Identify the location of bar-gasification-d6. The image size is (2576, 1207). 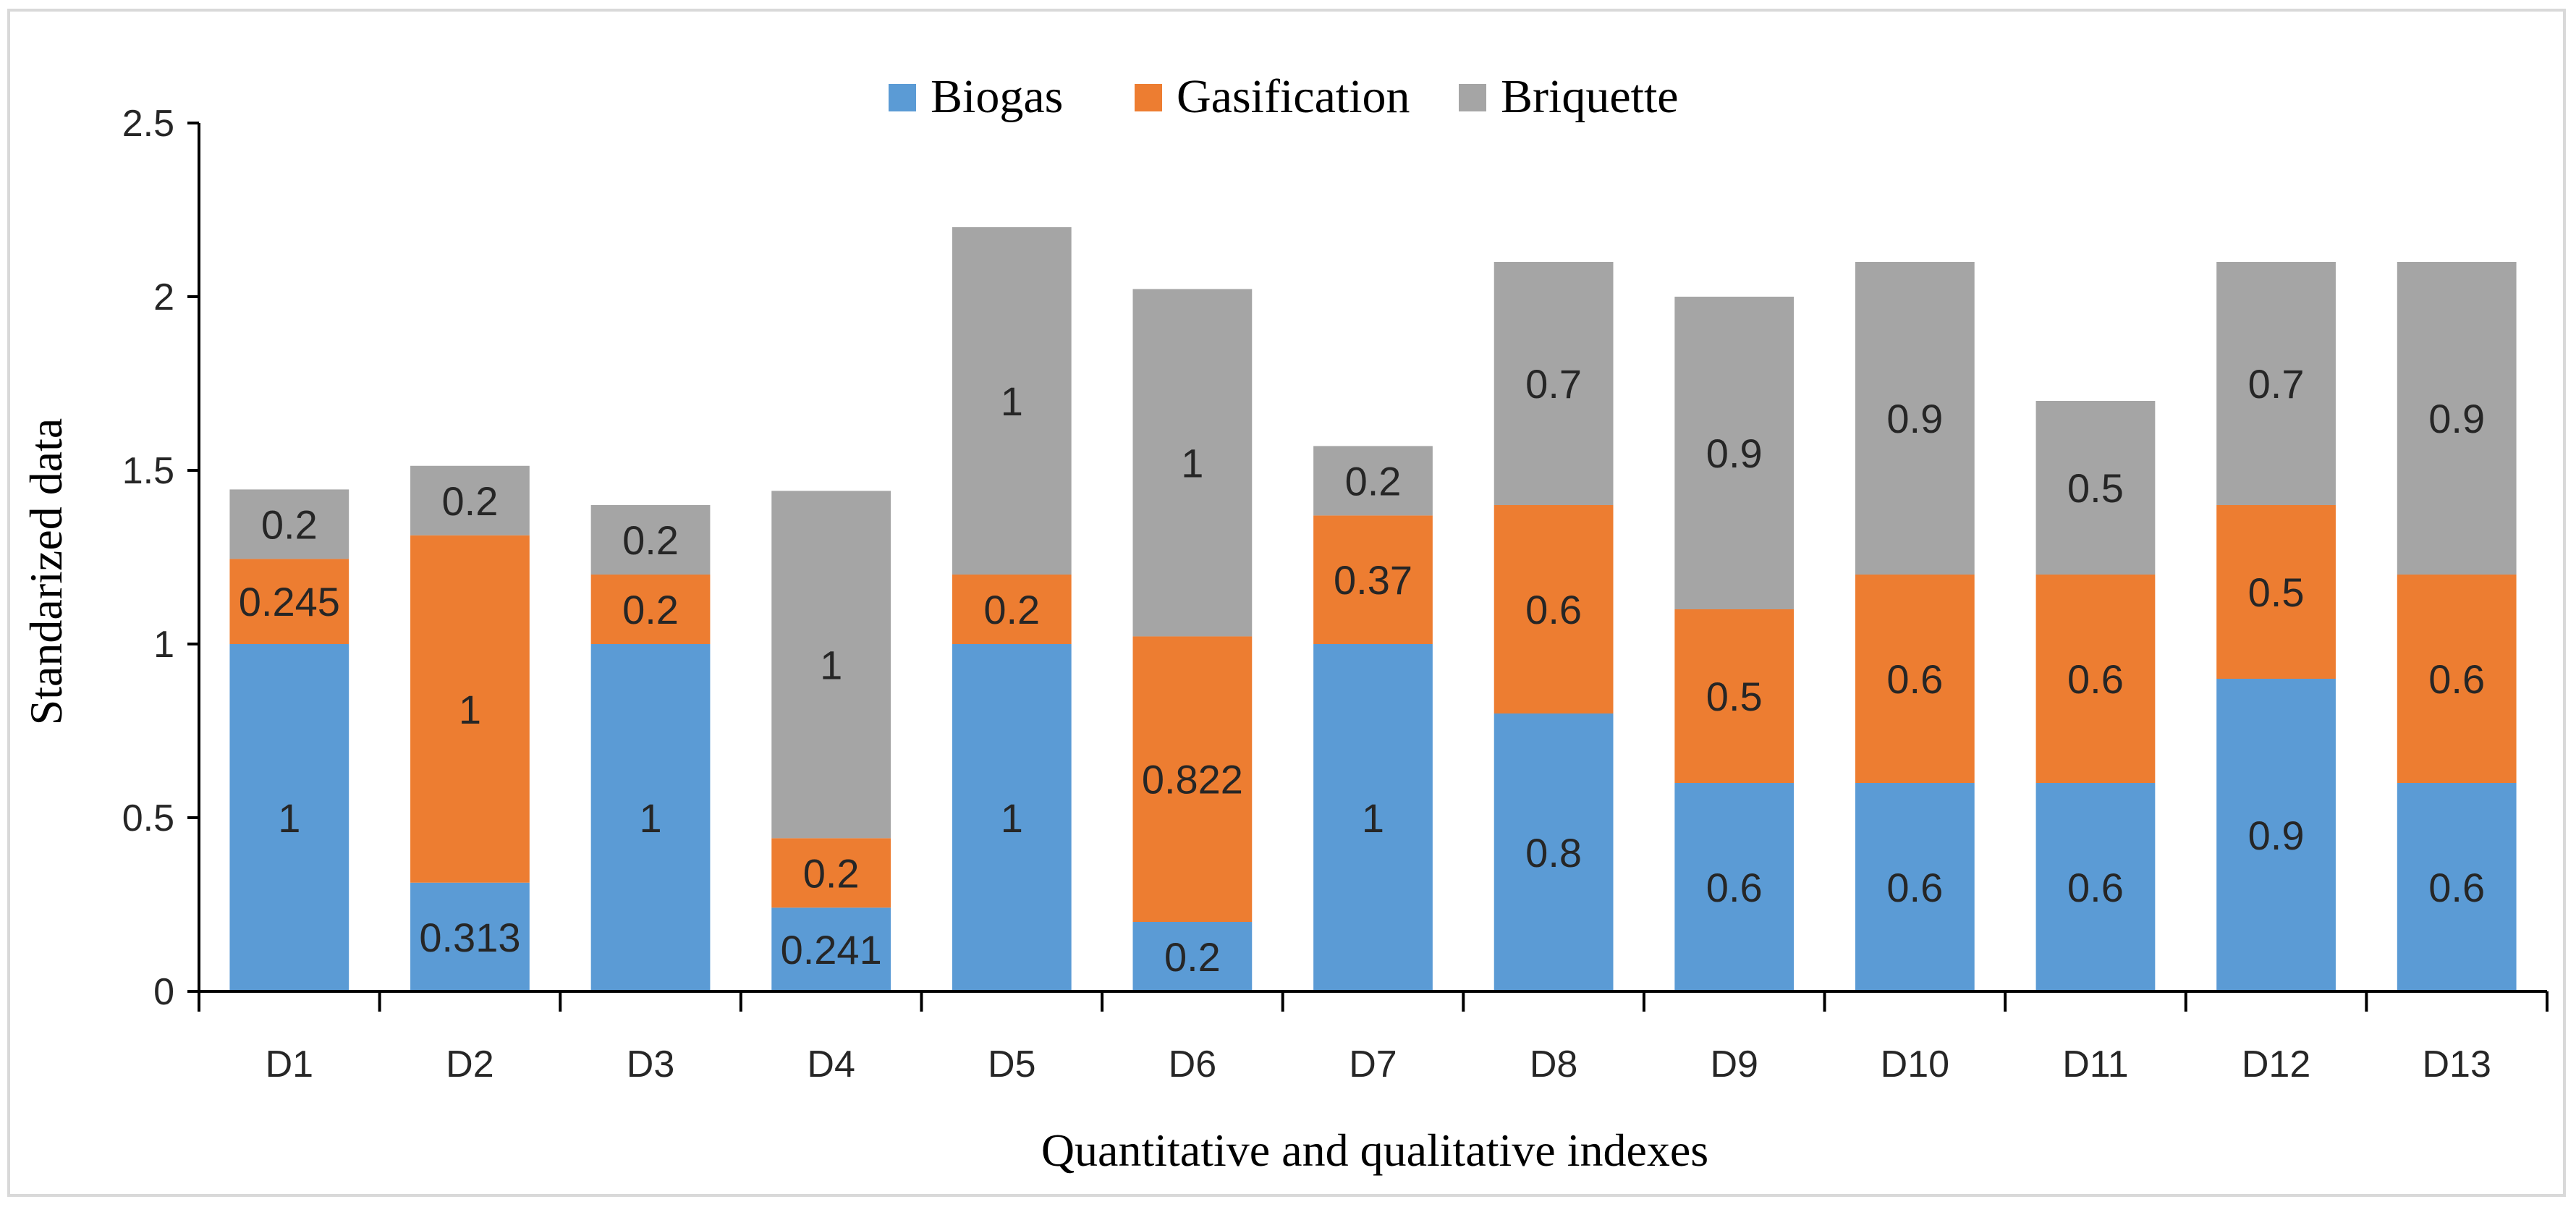
(1192, 779).